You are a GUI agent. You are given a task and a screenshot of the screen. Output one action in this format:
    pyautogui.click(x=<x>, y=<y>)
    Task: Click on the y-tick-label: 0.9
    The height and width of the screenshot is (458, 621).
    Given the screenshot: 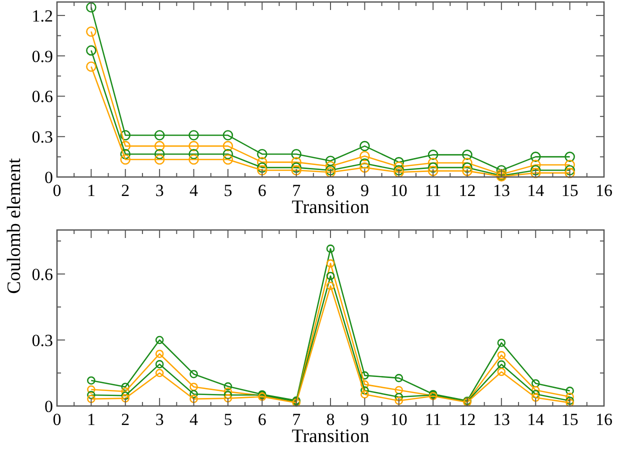 What is the action you would take?
    pyautogui.click(x=42, y=56)
    